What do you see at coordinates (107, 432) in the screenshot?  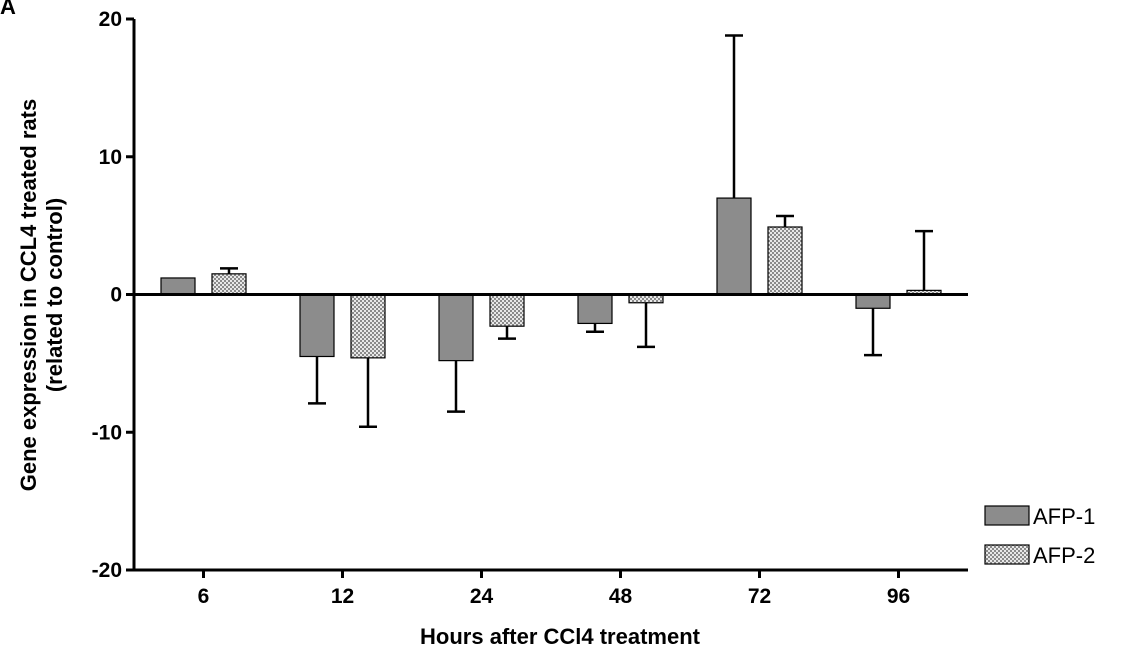 I see `y-tick-label: -10` at bounding box center [107, 432].